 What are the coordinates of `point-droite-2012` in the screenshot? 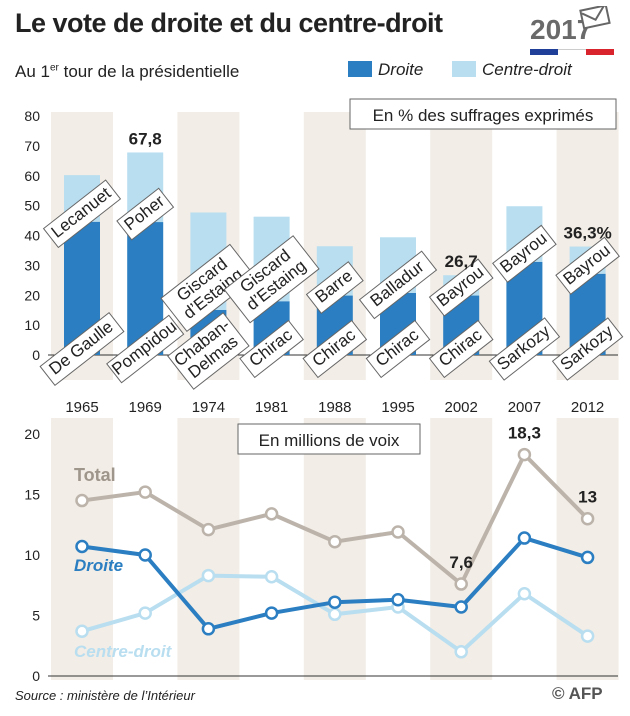 It's located at (587, 557).